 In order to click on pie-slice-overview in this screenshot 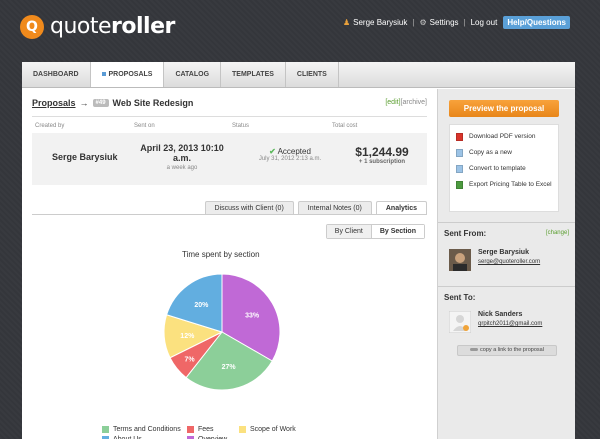, I will do `click(251, 317)`.